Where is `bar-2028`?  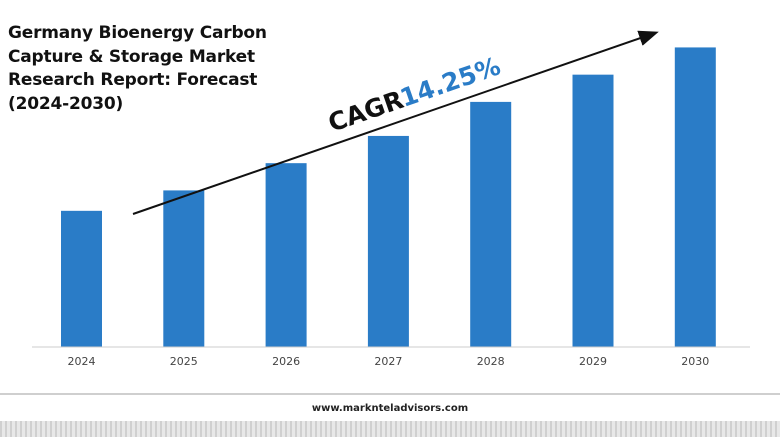
bar-2028 is located at coordinates (491, 224).